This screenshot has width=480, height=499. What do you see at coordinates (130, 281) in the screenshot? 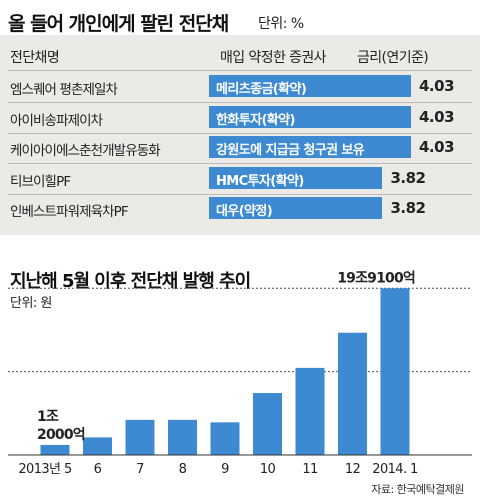
I see `chart-title: 지난해 5월 이후 전단채 발행 추이` at bounding box center [130, 281].